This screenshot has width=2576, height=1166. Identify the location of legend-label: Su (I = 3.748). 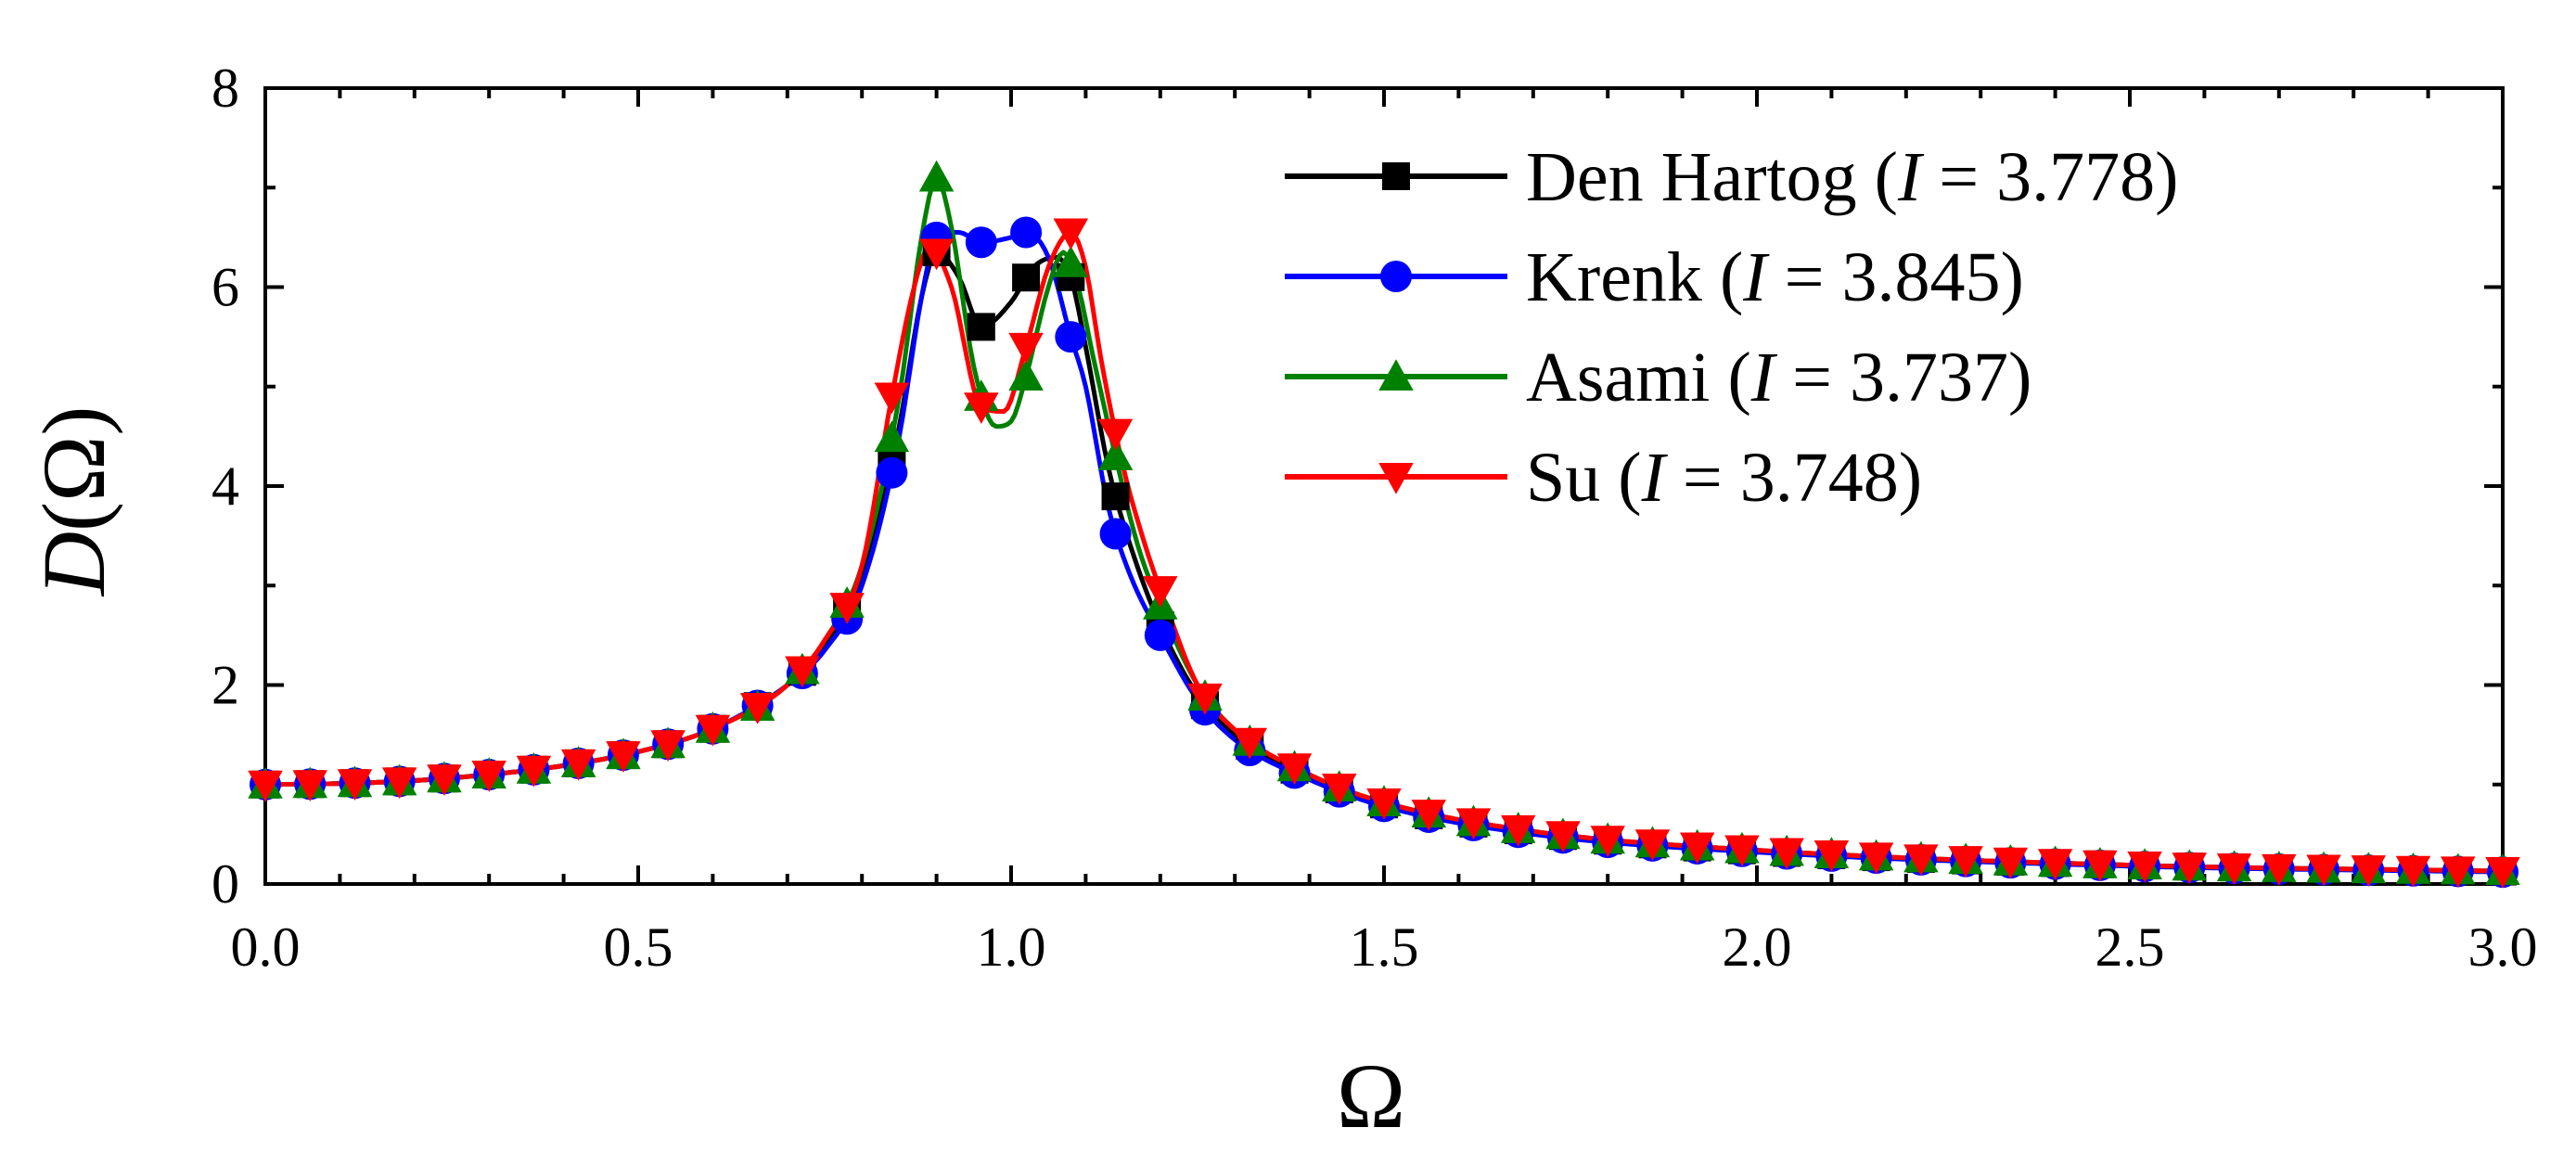
(1724, 478).